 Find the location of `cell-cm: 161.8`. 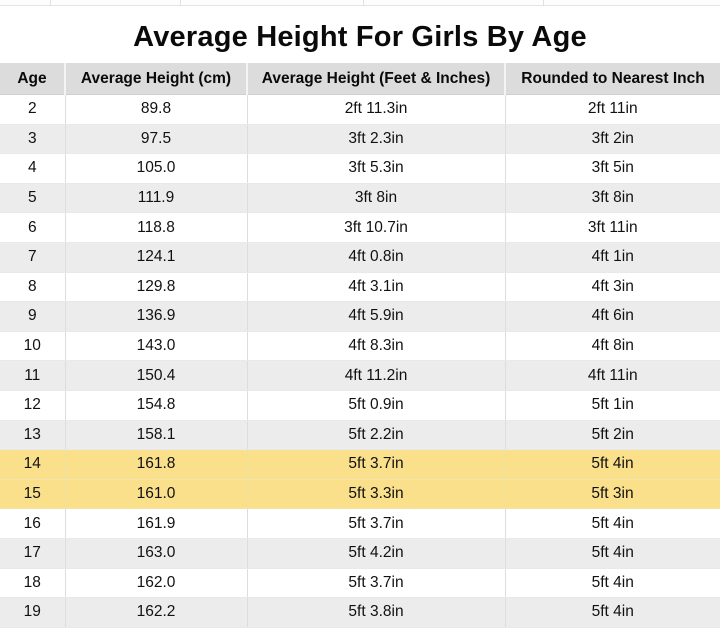

cell-cm: 161.8 is located at coordinates (156, 464).